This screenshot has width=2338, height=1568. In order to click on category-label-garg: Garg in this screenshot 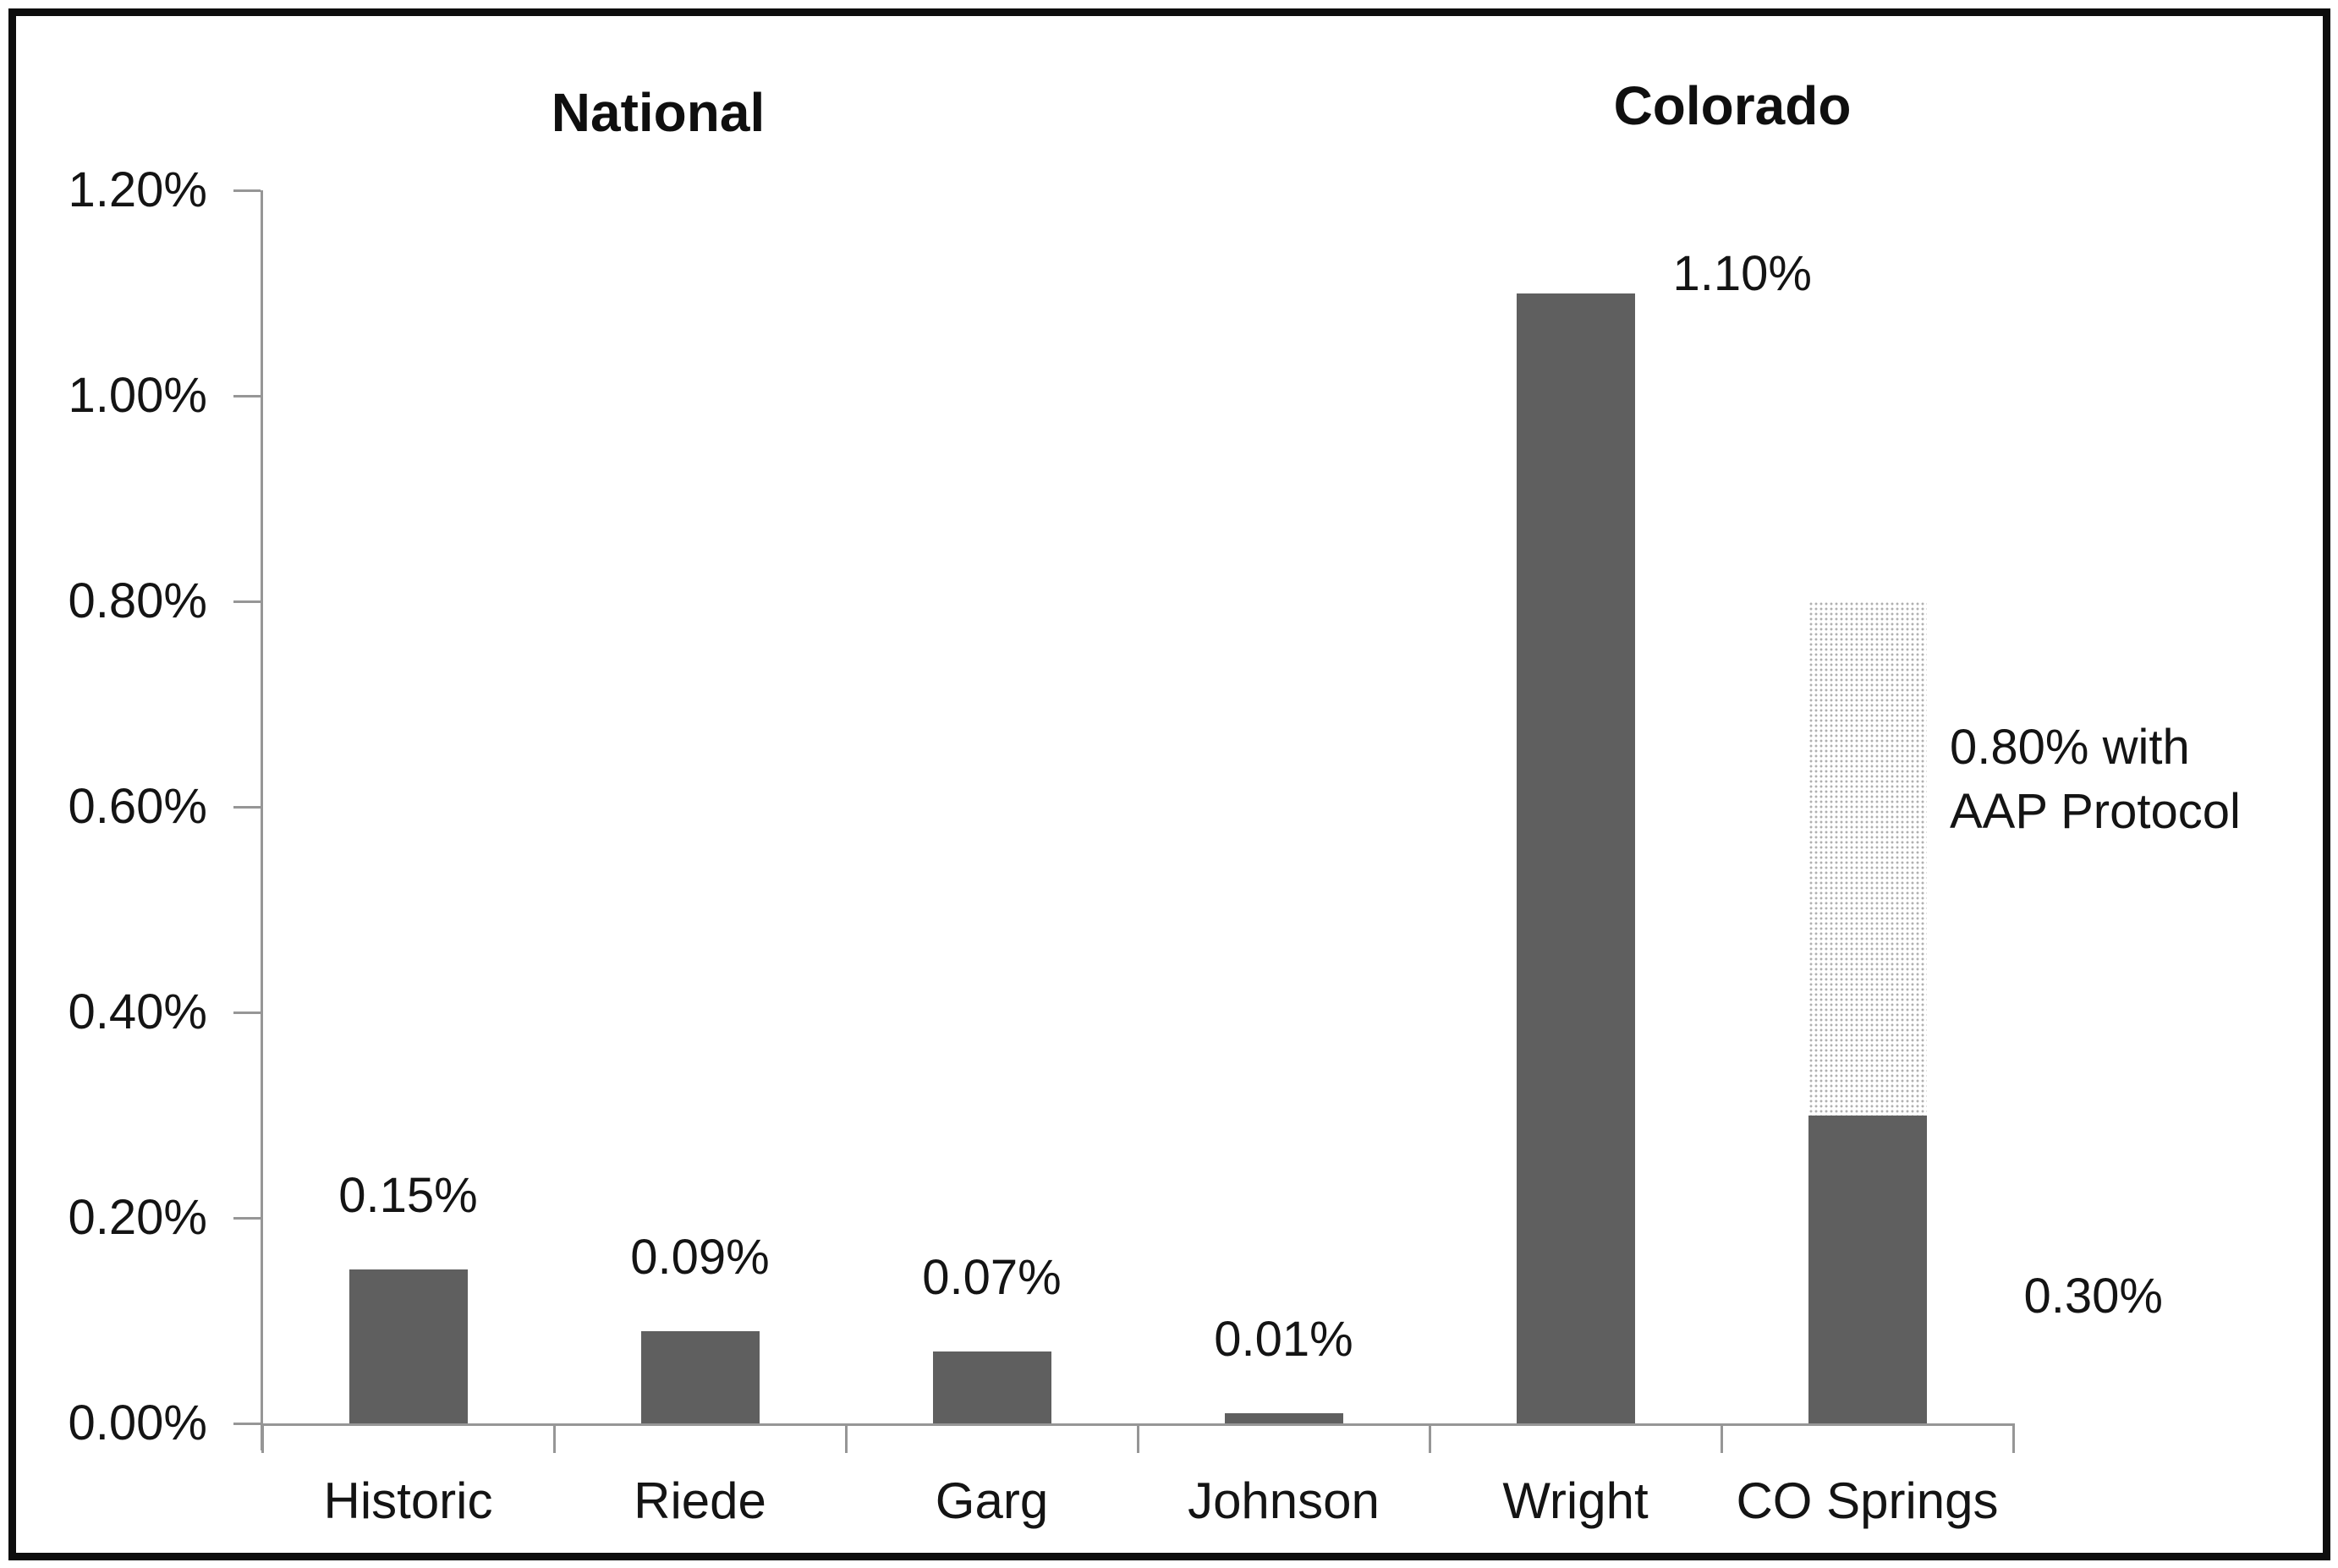, I will do `click(992, 1500)`.